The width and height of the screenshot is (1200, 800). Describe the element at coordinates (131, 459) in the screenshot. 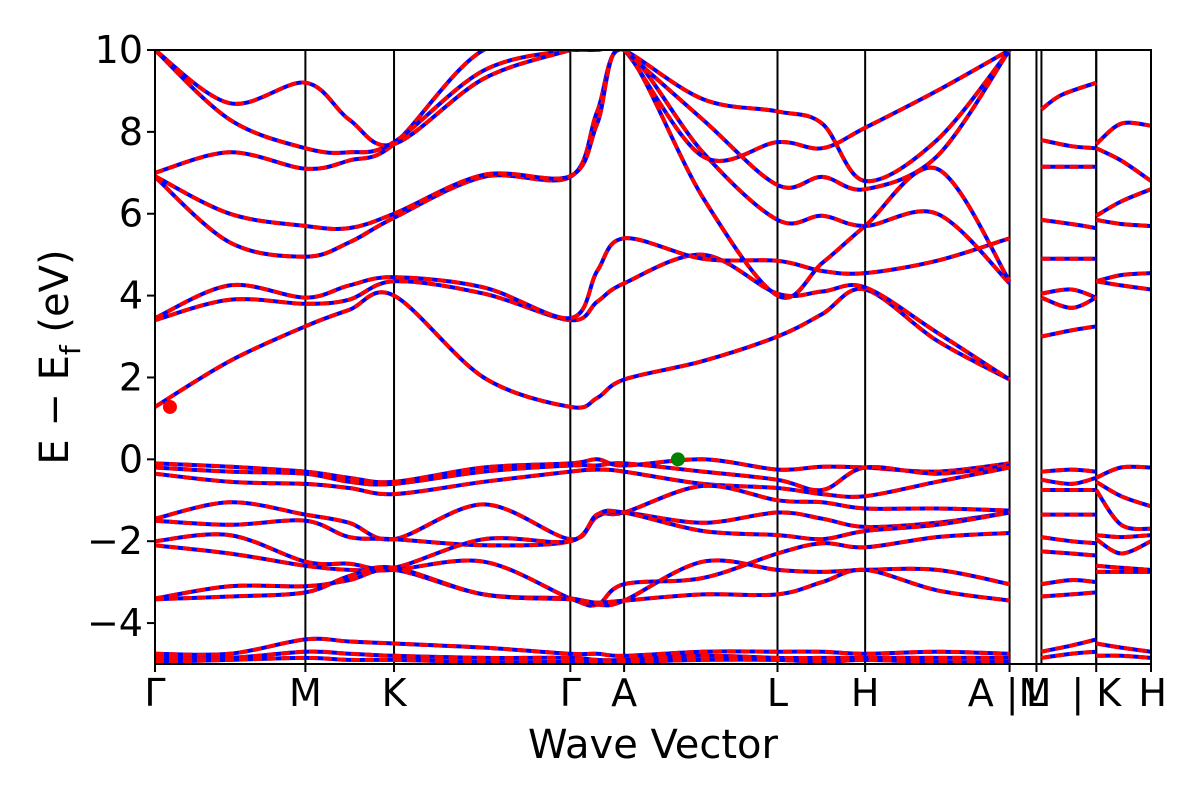

I see `y-tick-label: 0` at that location.